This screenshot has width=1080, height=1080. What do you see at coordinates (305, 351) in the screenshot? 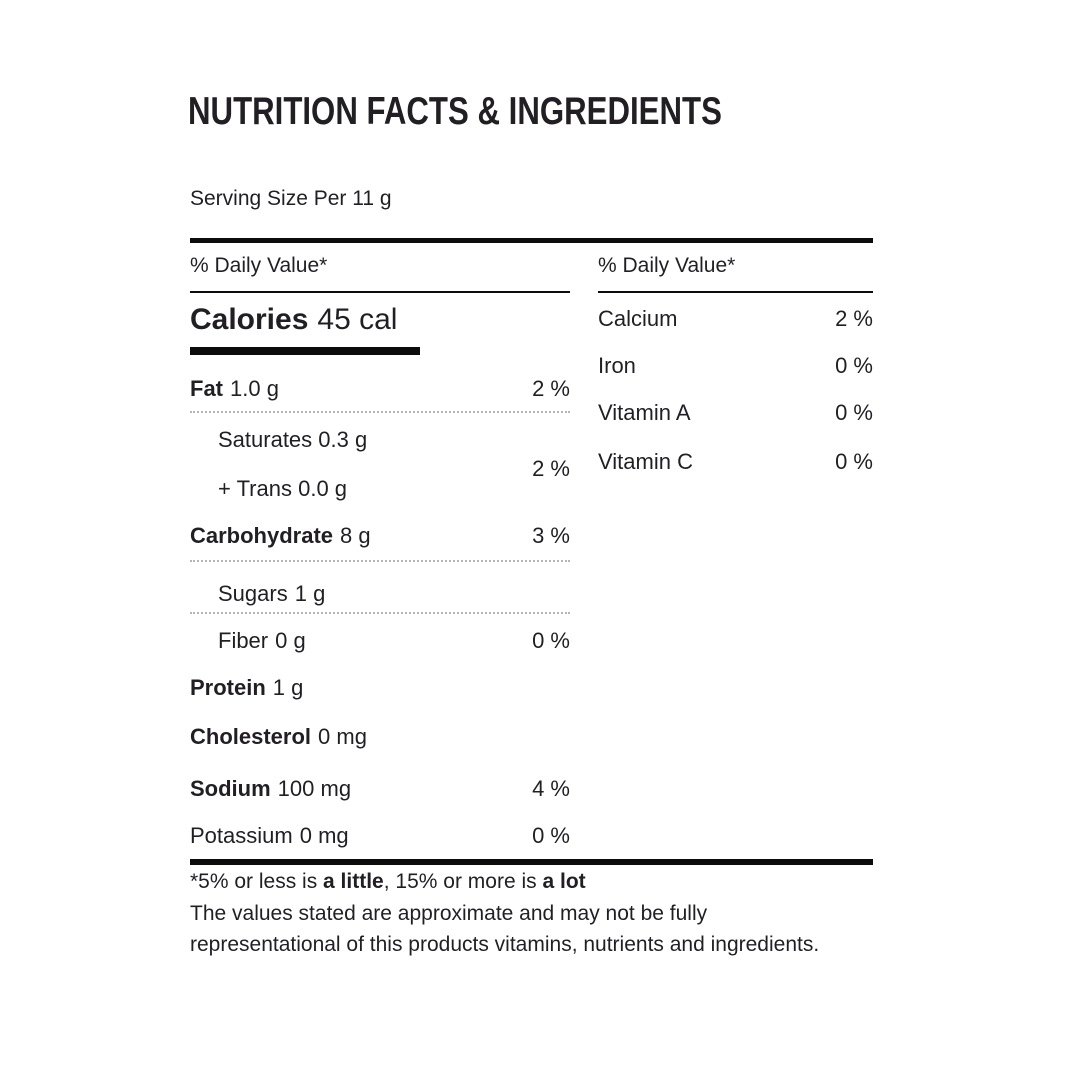
I see `calories-underline-bar` at bounding box center [305, 351].